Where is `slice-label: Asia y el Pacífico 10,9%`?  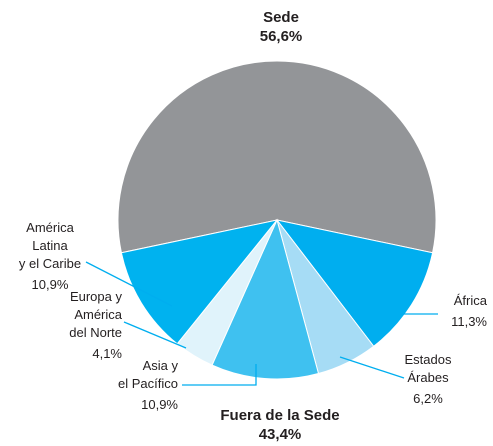 slice-label: Asia y el Pacífico 10,9% is located at coordinates (148, 385).